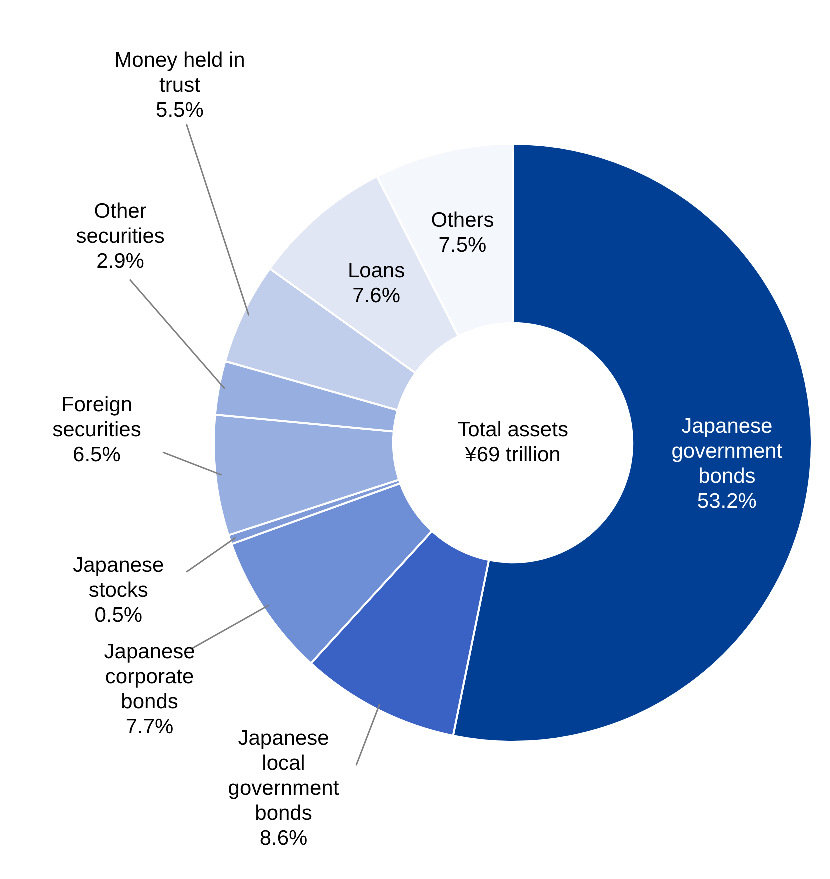 This screenshot has width=830, height=879. What do you see at coordinates (97, 455) in the screenshot?
I see `data-label: 6.5%` at bounding box center [97, 455].